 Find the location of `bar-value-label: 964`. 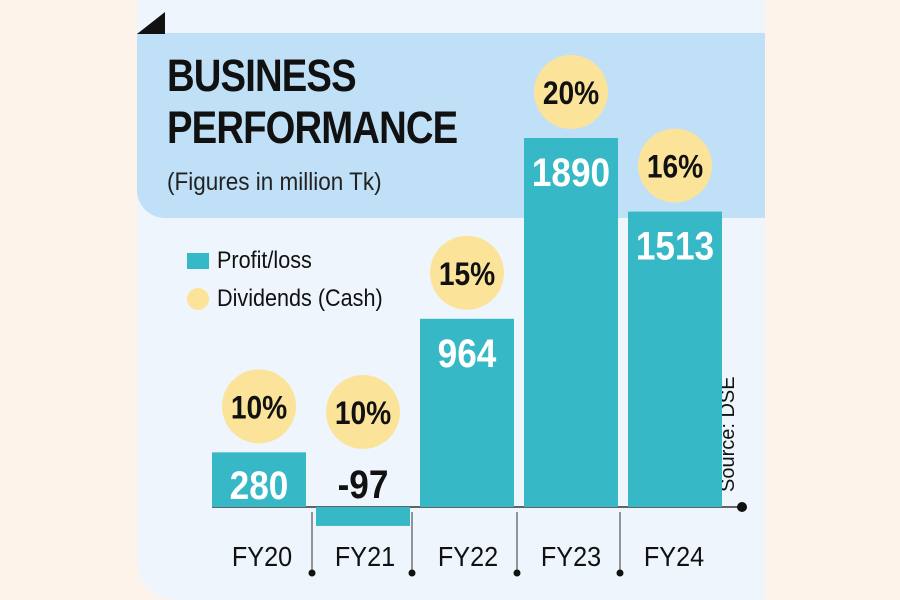

bar-value-label: 964 is located at coordinates (467, 353).